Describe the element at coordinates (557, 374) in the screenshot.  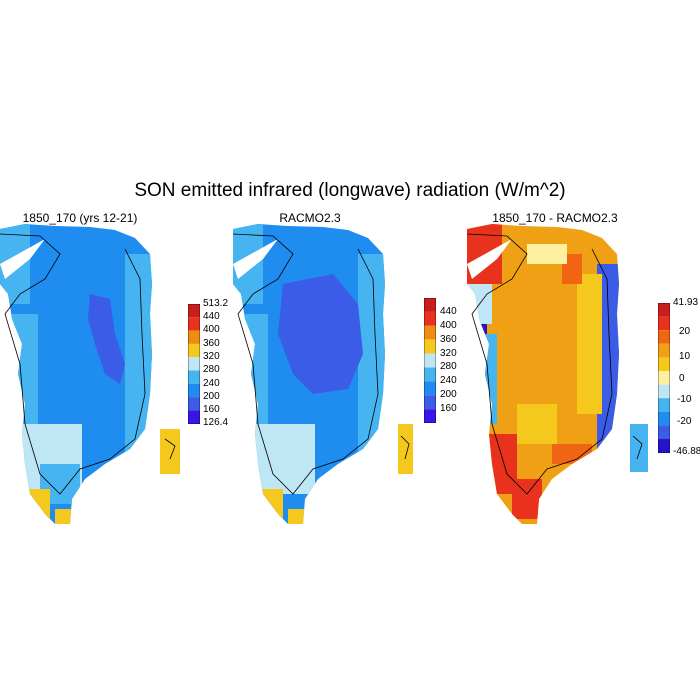
I see `panel-3-map` at that location.